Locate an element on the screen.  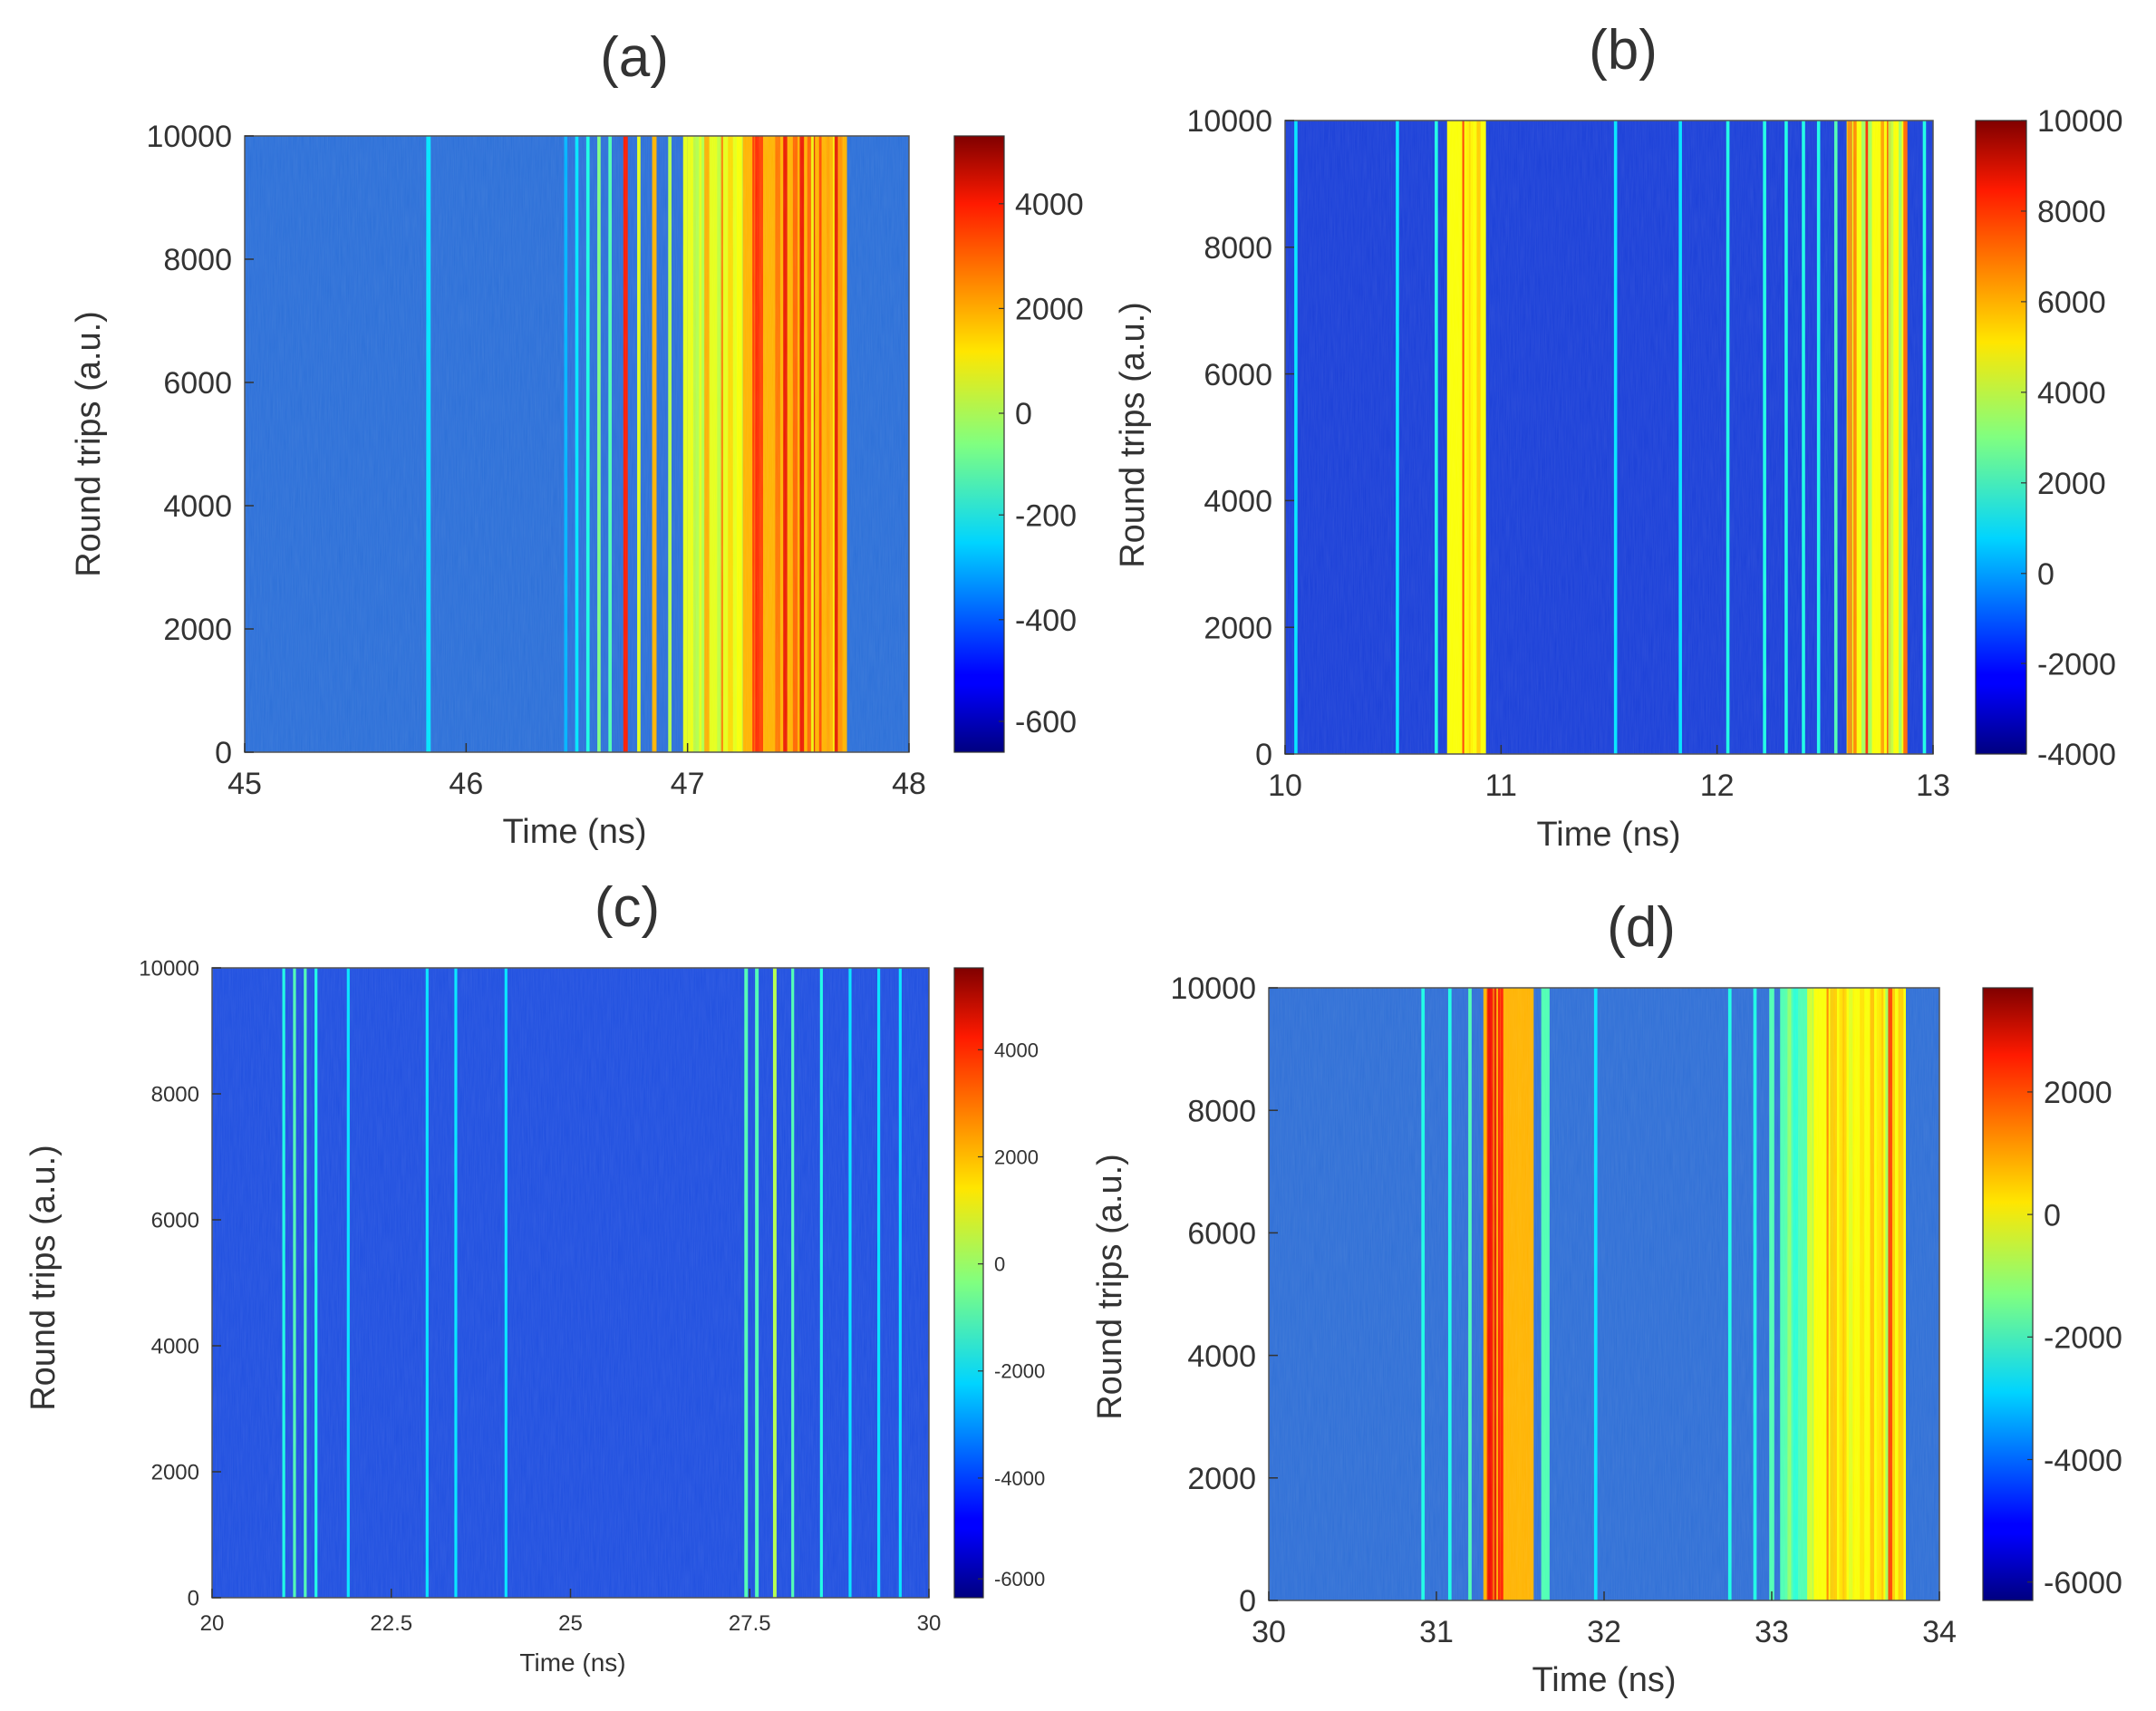
colorbar-tick-label: 6000 is located at coordinates (2071, 302).